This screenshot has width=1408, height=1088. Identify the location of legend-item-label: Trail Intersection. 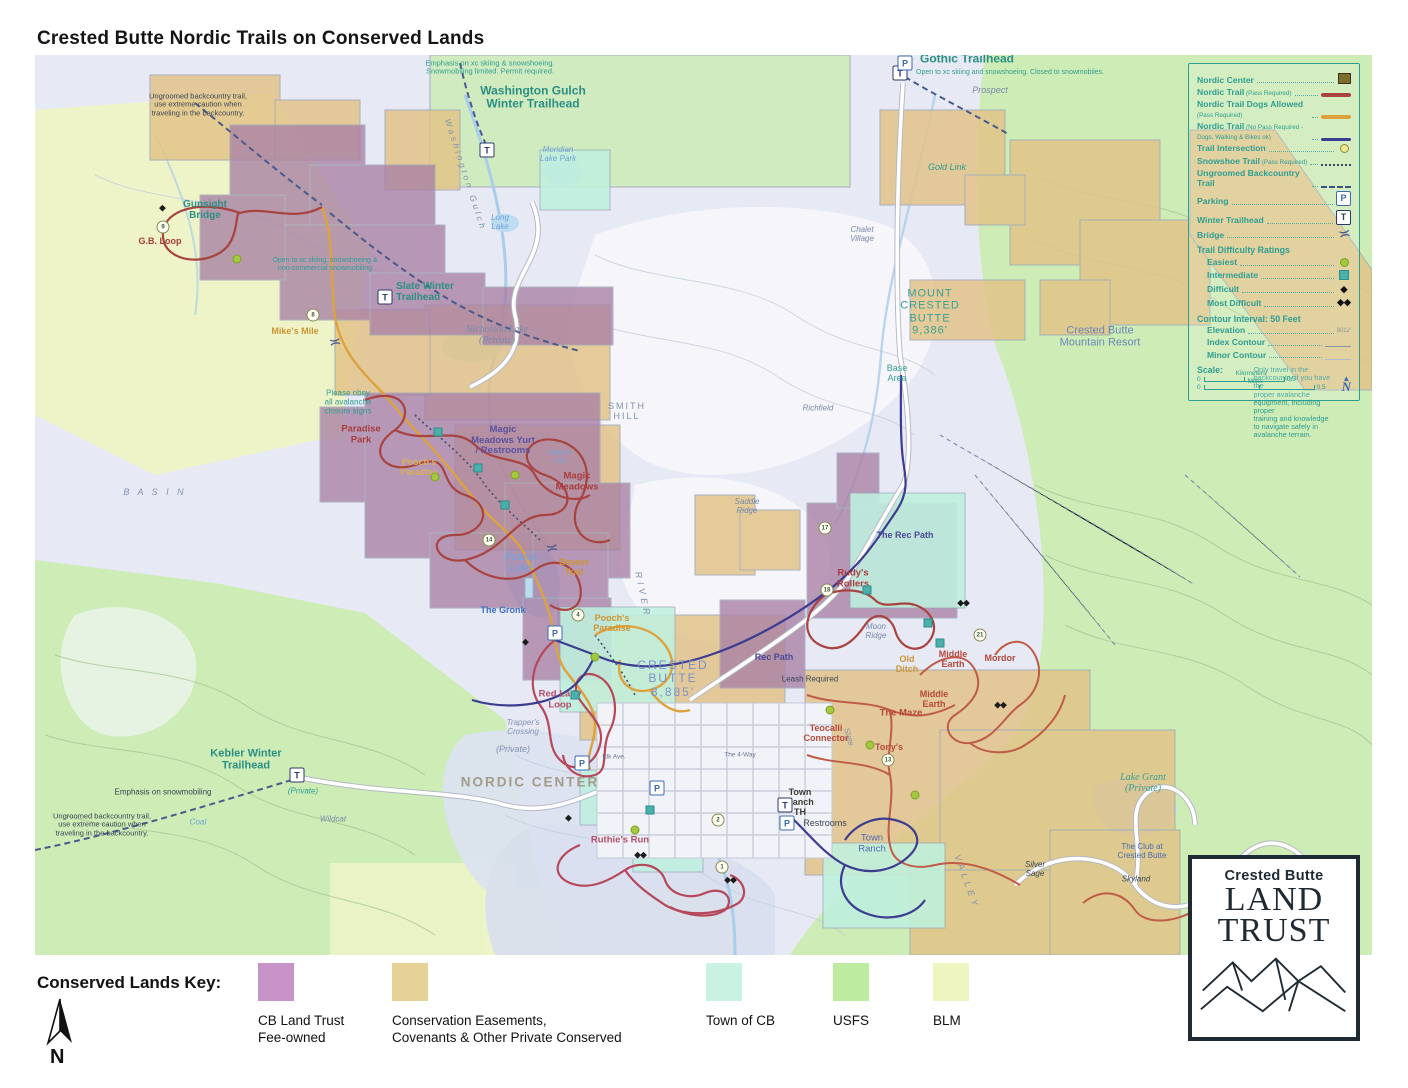
(1231, 148).